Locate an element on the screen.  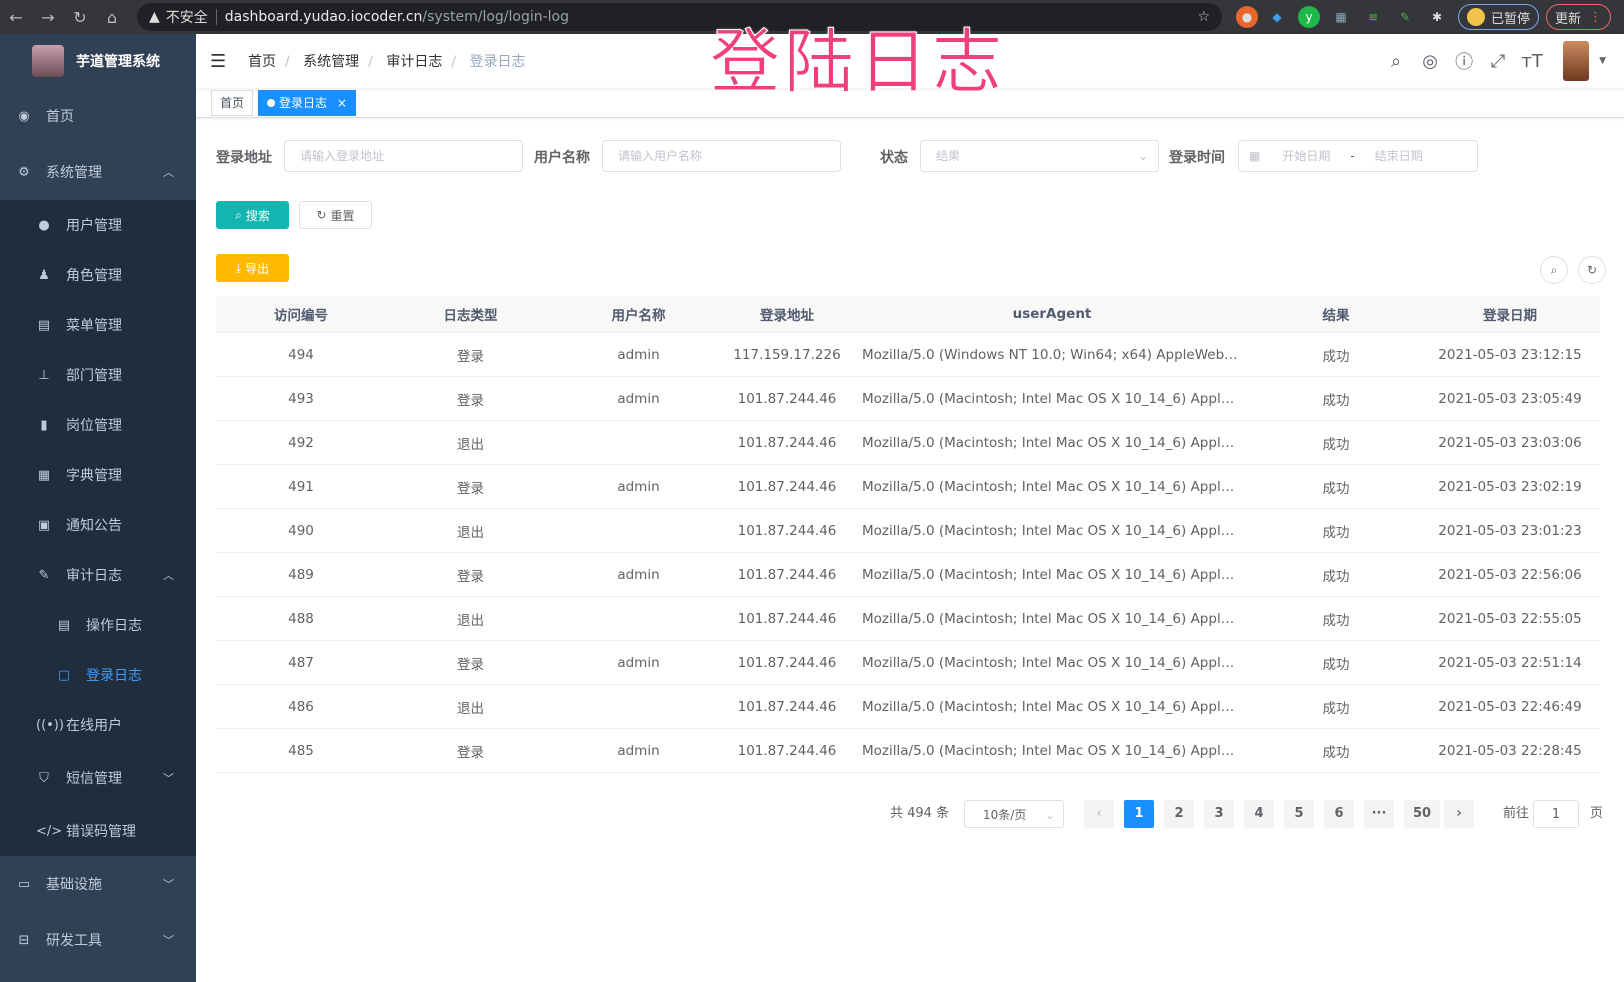
extension-icon: ≡ is located at coordinates (1373, 17).